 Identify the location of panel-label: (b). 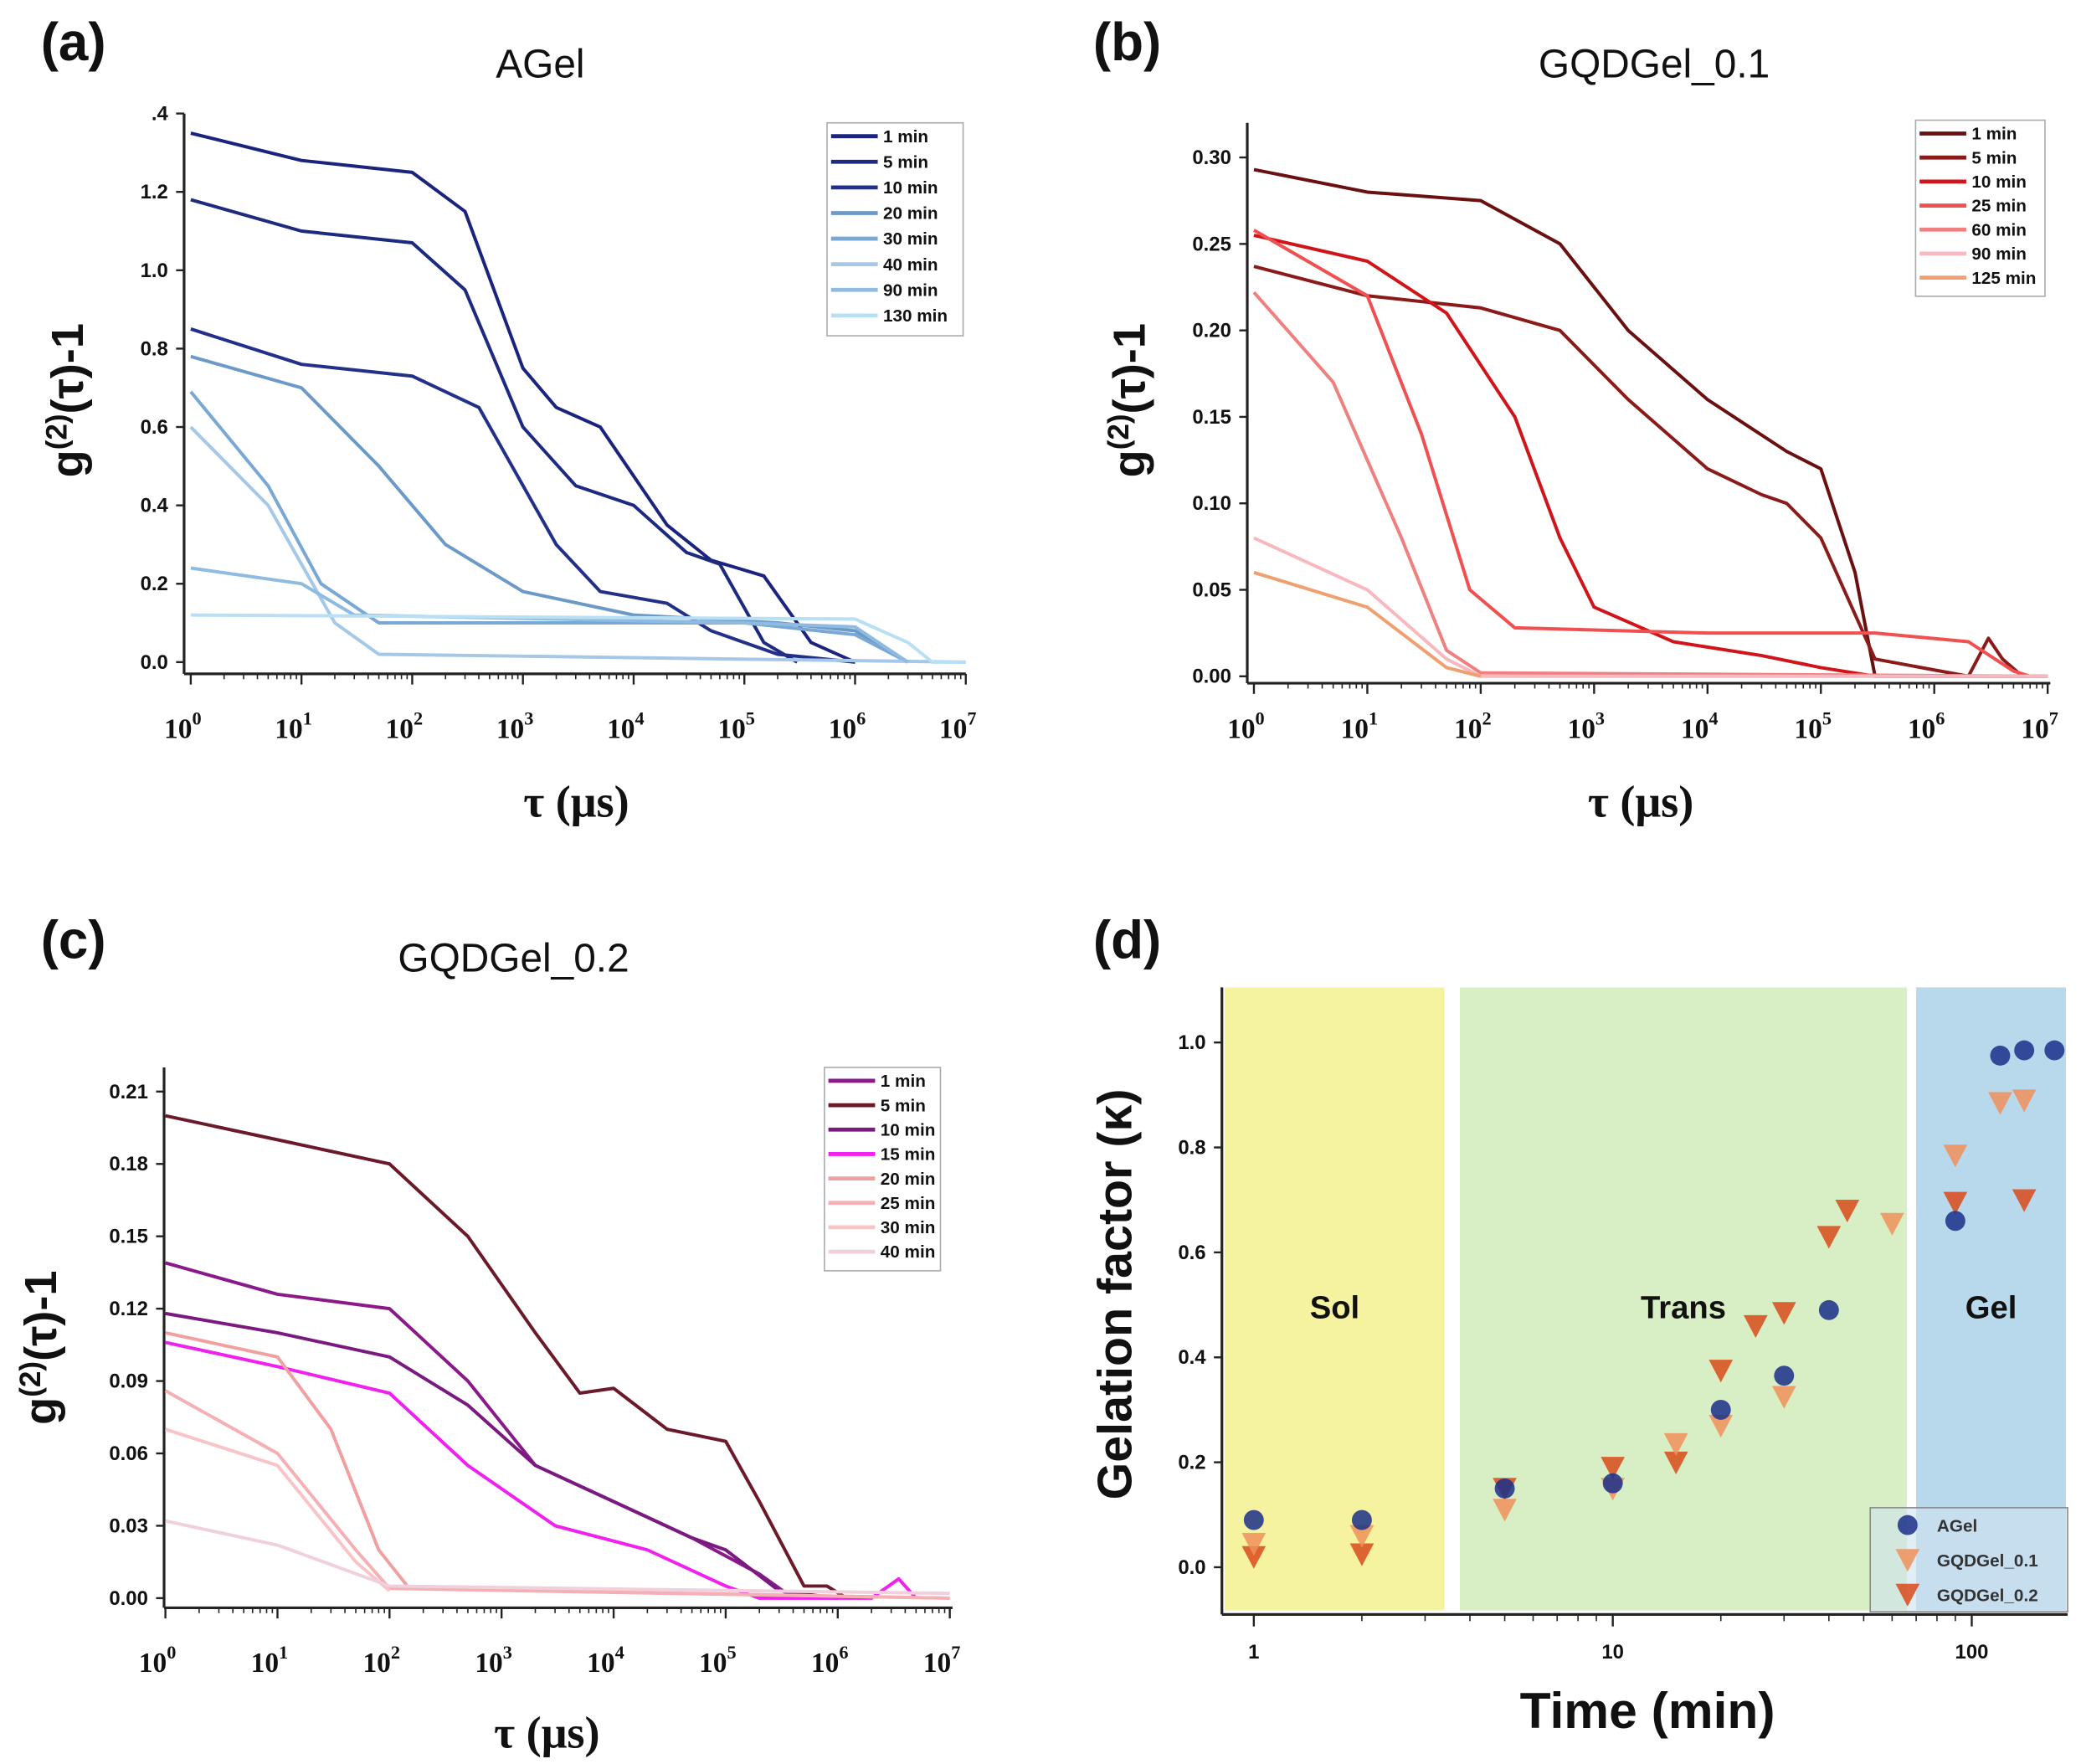
(1127, 42).